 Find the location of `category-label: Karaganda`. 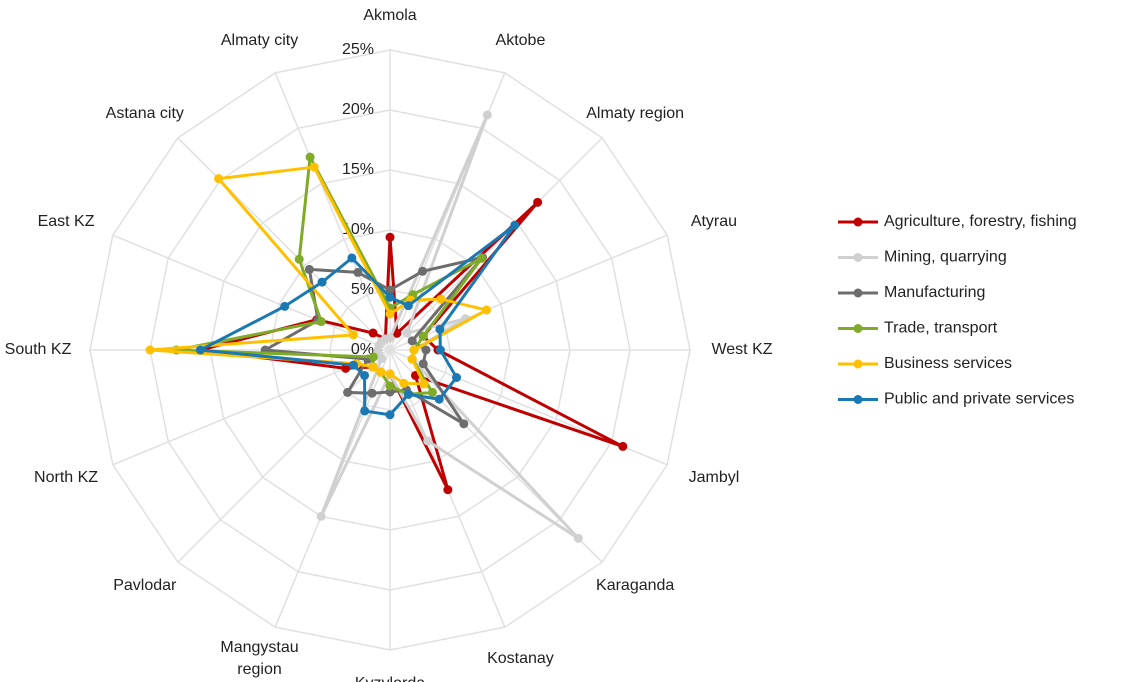

category-label: Karaganda is located at coordinates (635, 586).